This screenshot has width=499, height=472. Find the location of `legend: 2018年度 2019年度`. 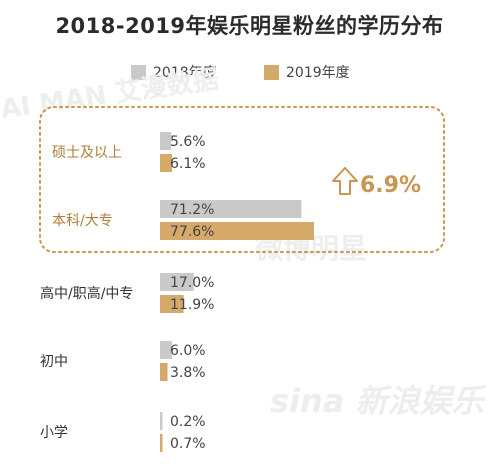

legend: 2018年度 2019年度 is located at coordinates (249, 72).